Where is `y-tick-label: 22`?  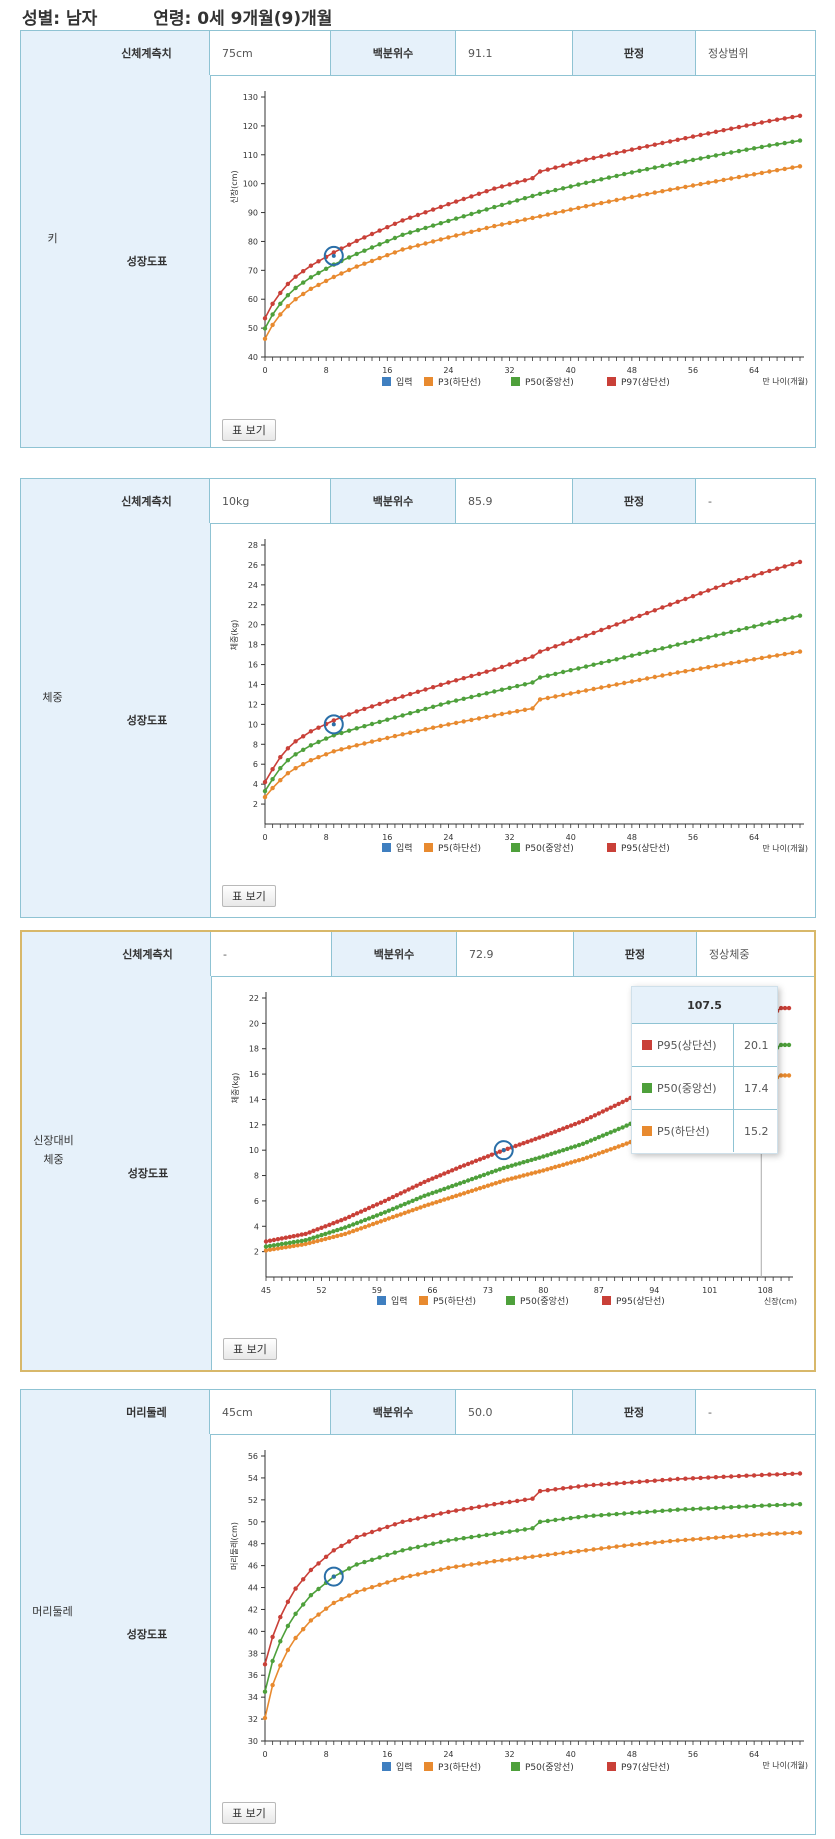
y-tick-label: 22 is located at coordinates (253, 605).